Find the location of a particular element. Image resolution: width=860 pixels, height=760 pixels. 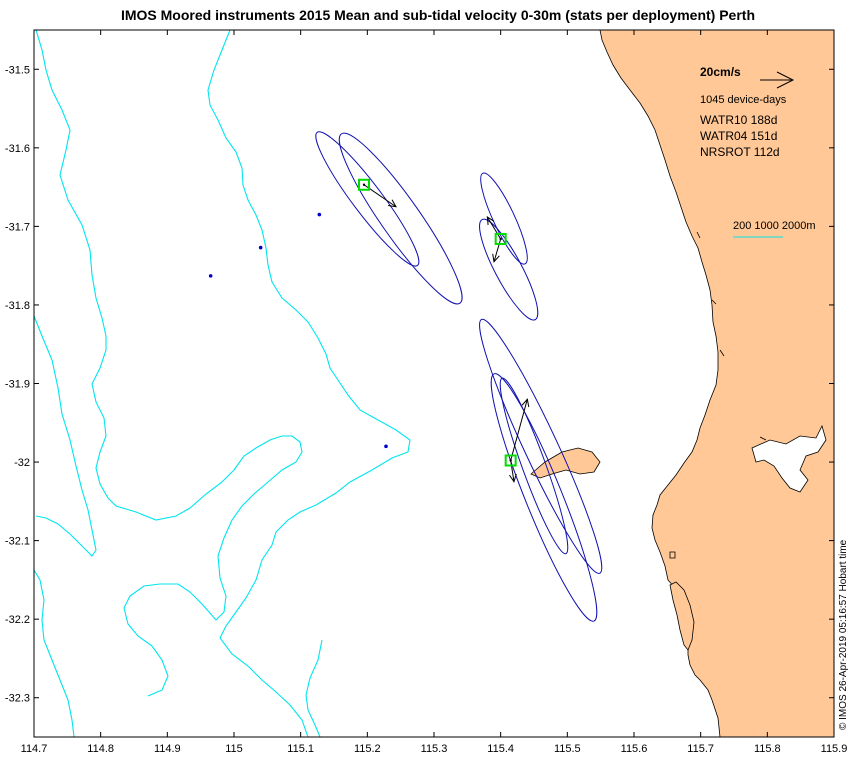

x-tick-label: 114.8 is located at coordinates (100, 749).